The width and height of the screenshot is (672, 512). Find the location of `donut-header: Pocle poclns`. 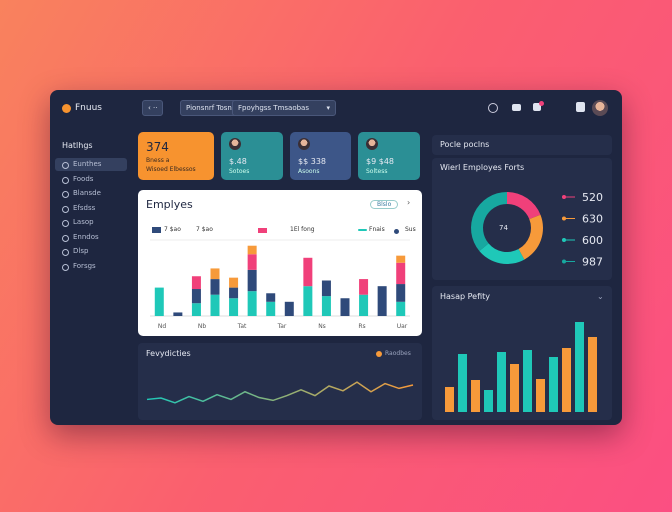

donut-header: Pocle poclns is located at coordinates (465, 144).